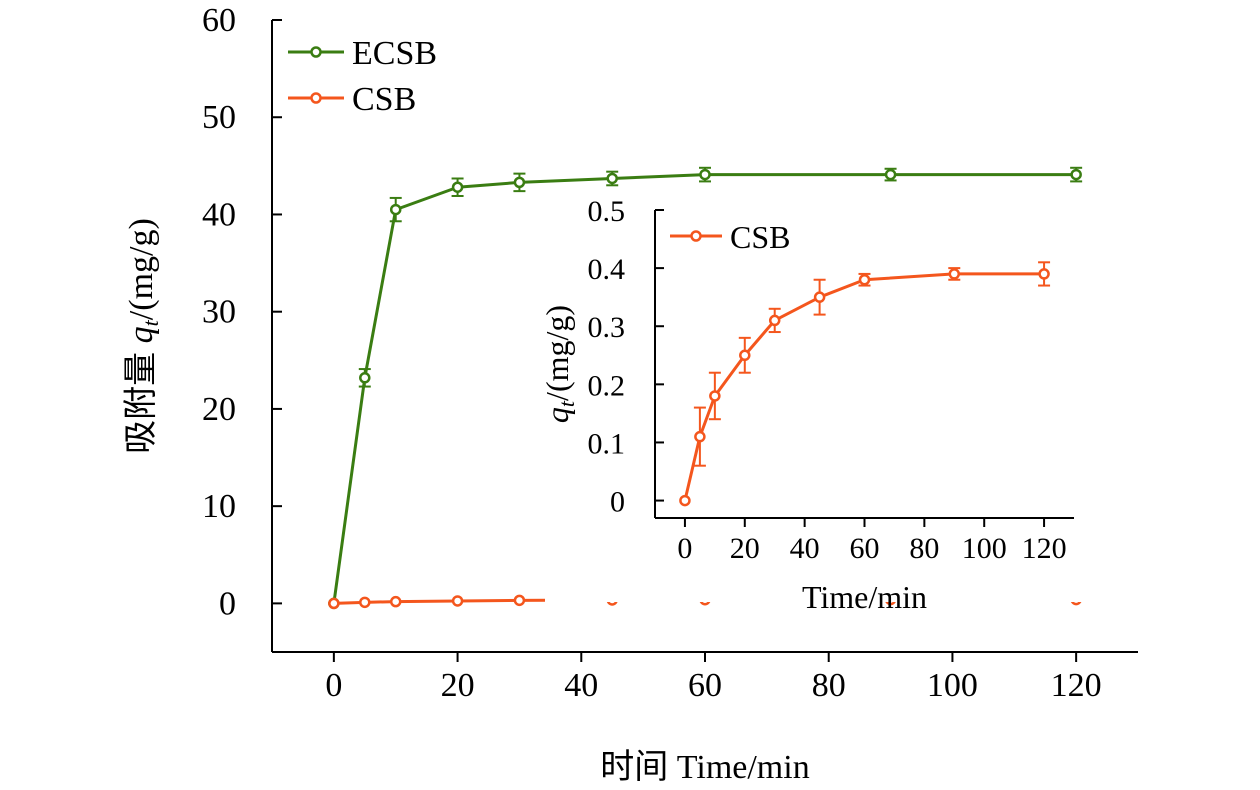 The height and width of the screenshot is (790, 1260). I want to click on main-y-label-symbol: q, so click(141, 334).